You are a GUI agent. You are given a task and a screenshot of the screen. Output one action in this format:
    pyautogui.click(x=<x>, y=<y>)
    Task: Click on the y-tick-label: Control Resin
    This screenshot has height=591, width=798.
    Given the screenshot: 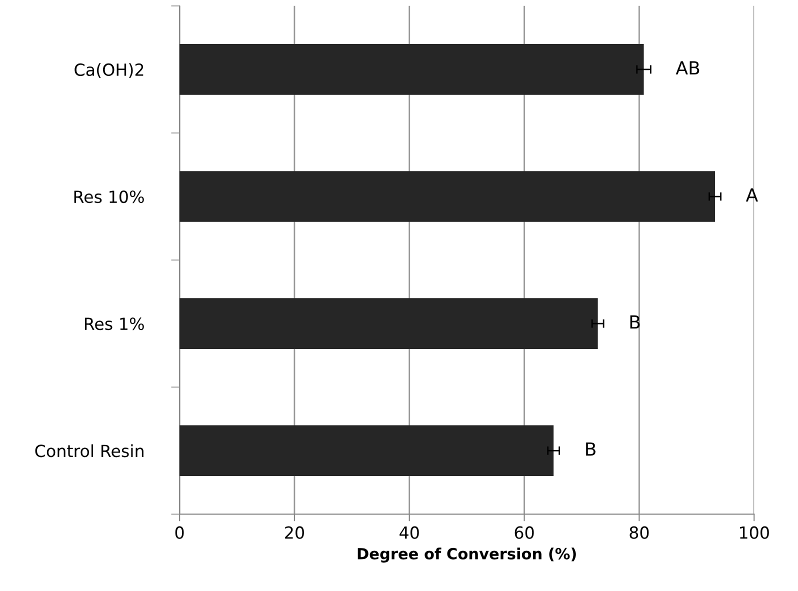 What is the action you would take?
    pyautogui.click(x=89, y=451)
    